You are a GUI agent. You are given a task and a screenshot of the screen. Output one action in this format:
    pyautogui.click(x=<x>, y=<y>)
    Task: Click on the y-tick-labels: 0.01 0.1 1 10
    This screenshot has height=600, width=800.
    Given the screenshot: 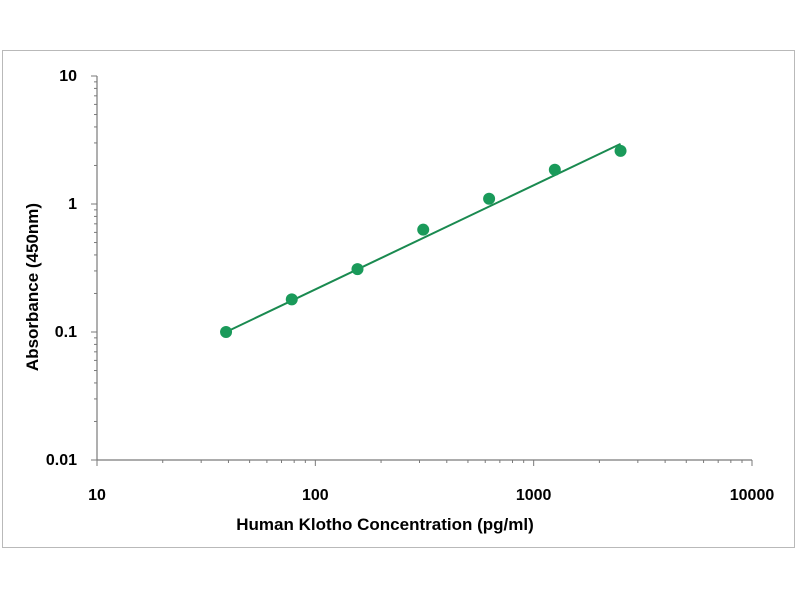 What is the action you would take?
    pyautogui.click(x=61, y=268)
    